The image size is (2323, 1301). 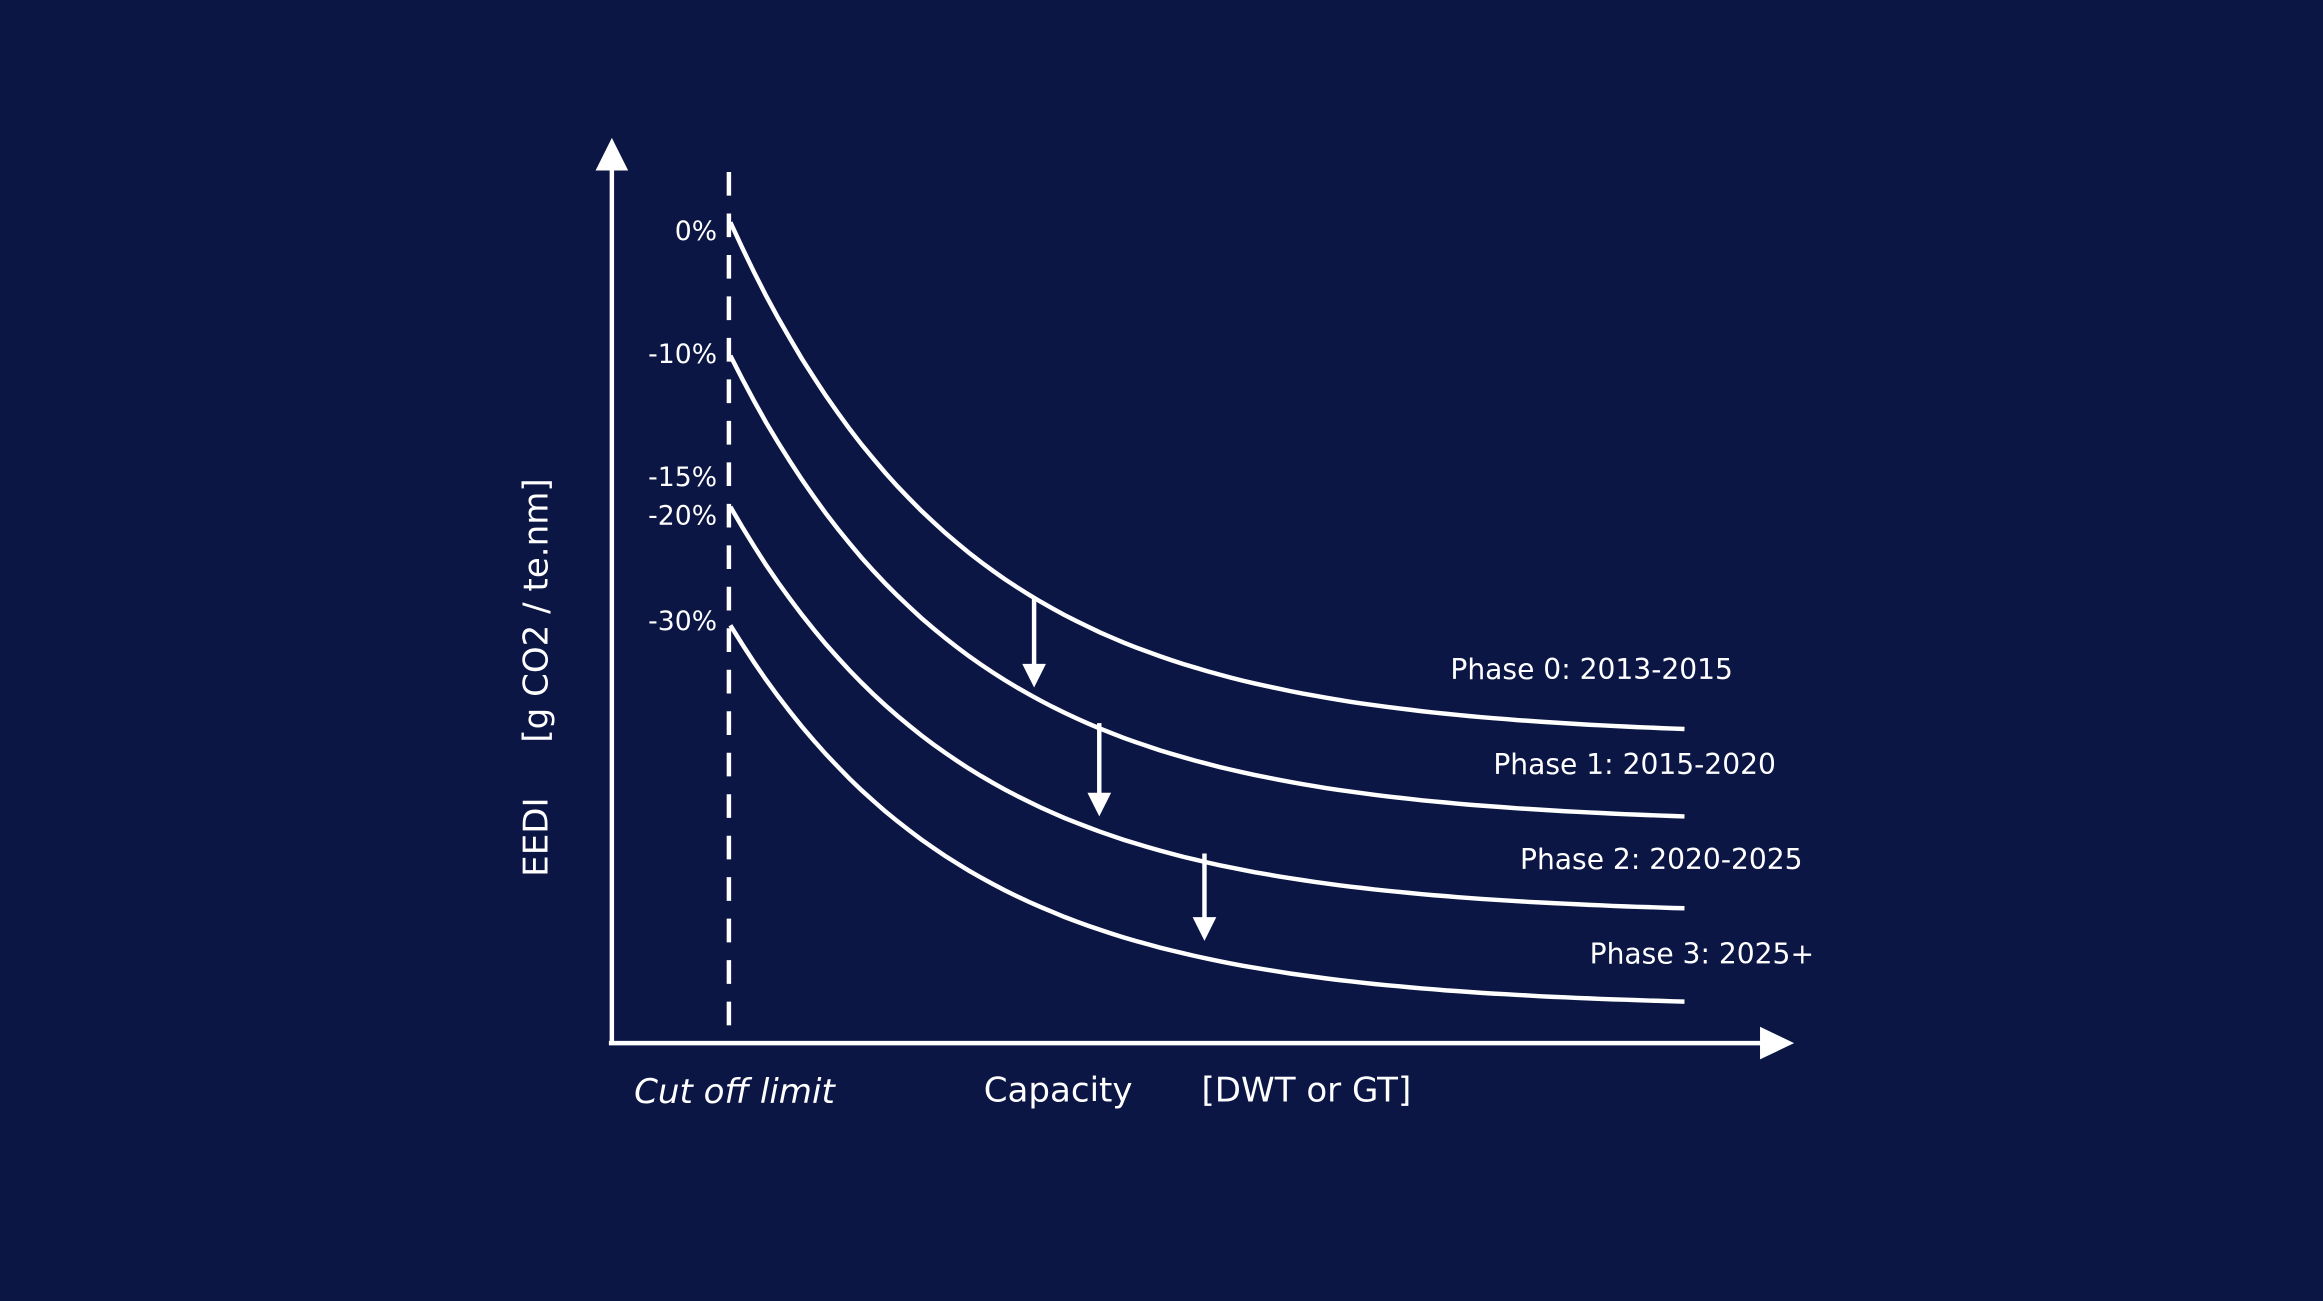 What do you see at coordinates (536, 837) in the screenshot?
I see `y-axis-title: EEDI` at bounding box center [536, 837].